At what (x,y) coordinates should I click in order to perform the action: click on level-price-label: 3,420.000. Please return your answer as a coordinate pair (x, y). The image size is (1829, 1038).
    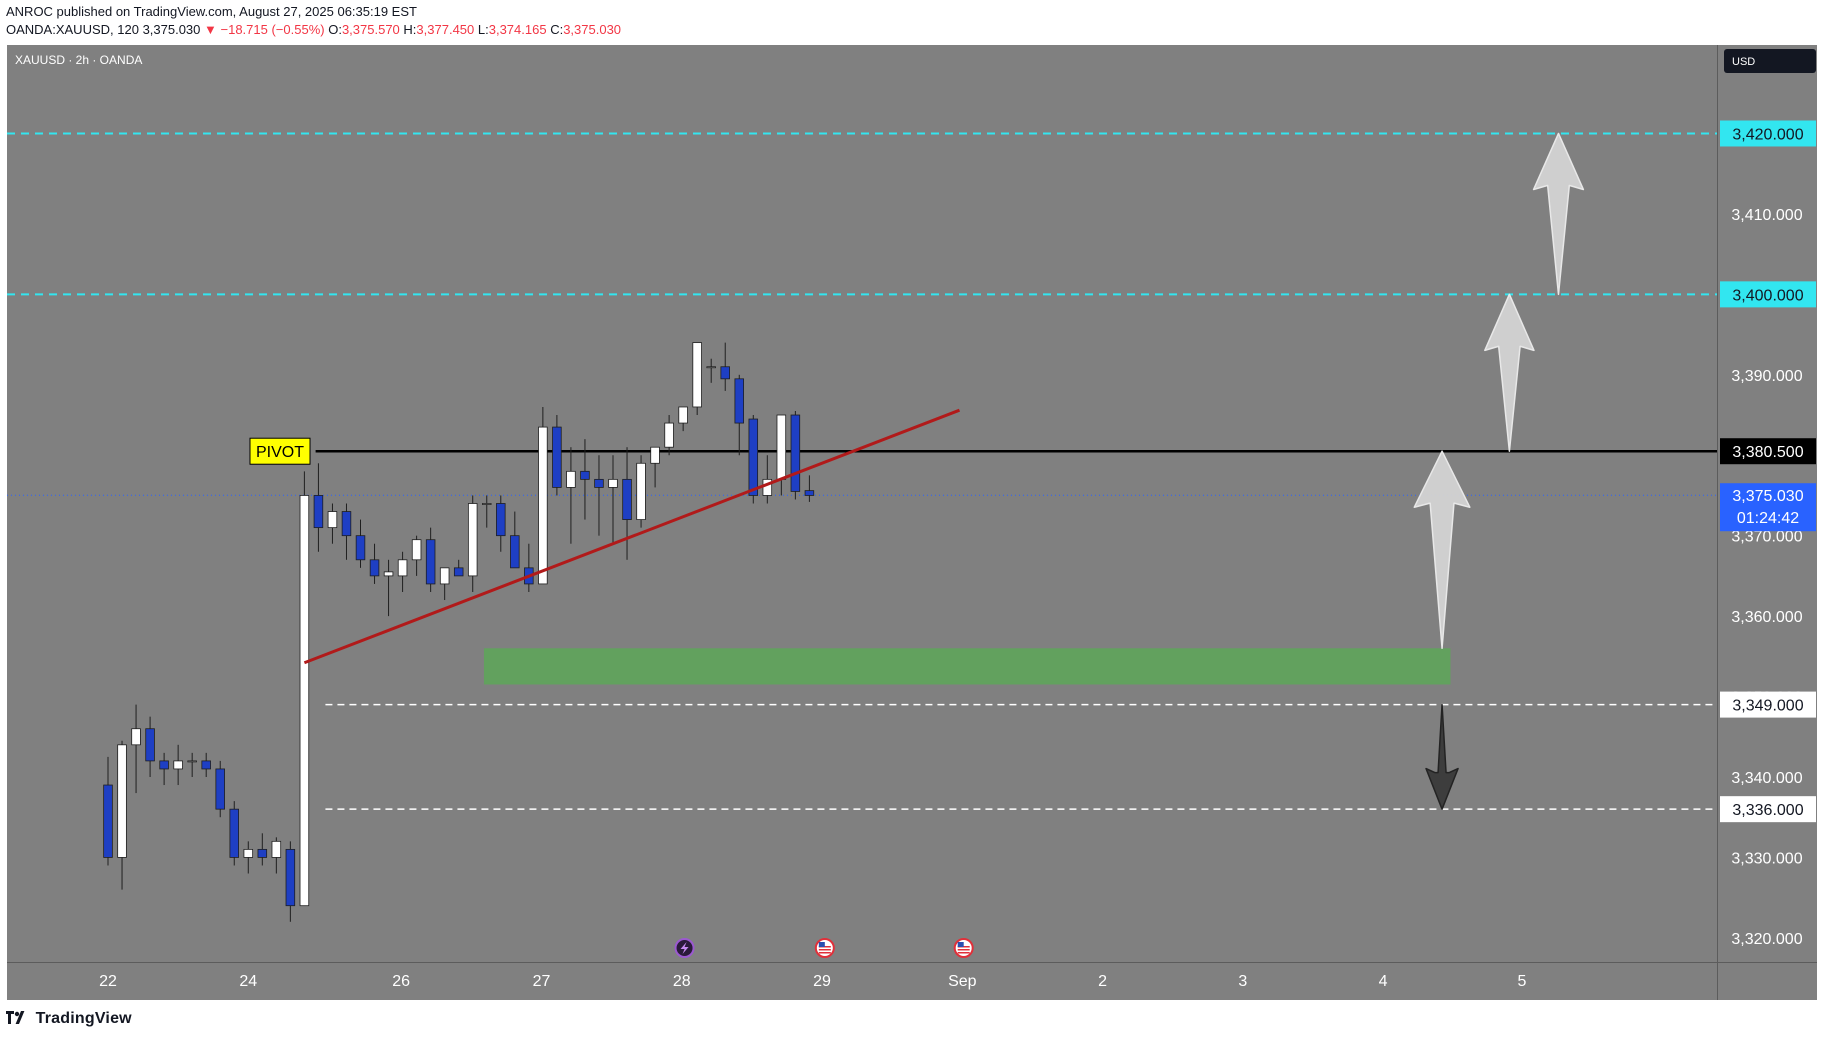
    Looking at the image, I should click on (1767, 134).